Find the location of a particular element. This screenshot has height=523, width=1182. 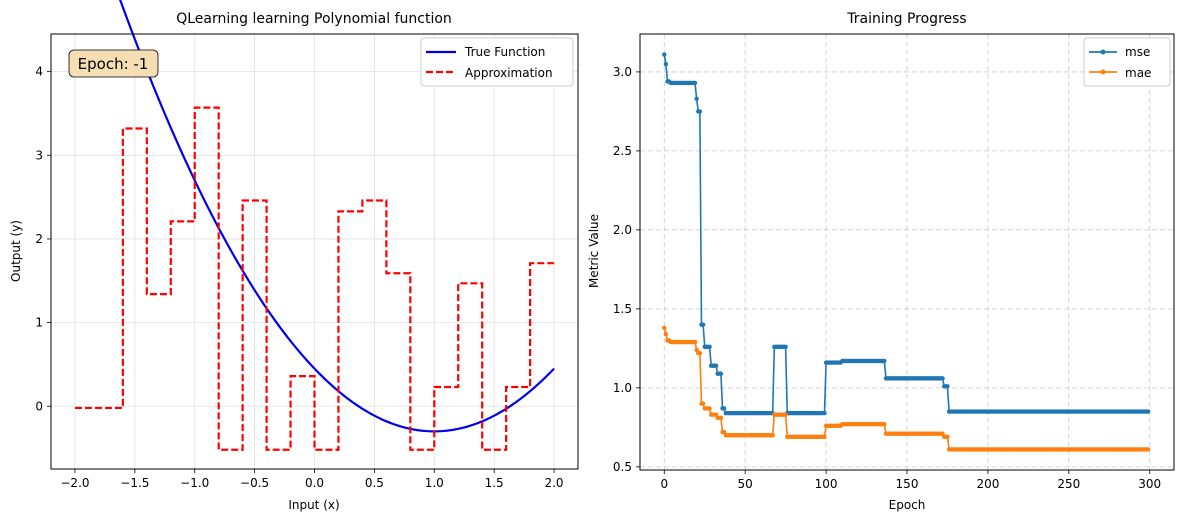

y-tick-label: 4 is located at coordinates (39, 72).